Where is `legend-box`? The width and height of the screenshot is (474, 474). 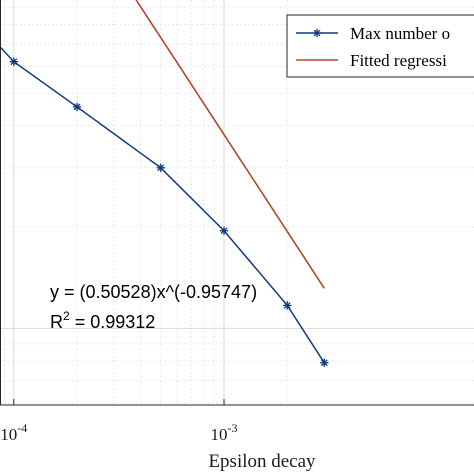
legend-box is located at coordinates (380, 46).